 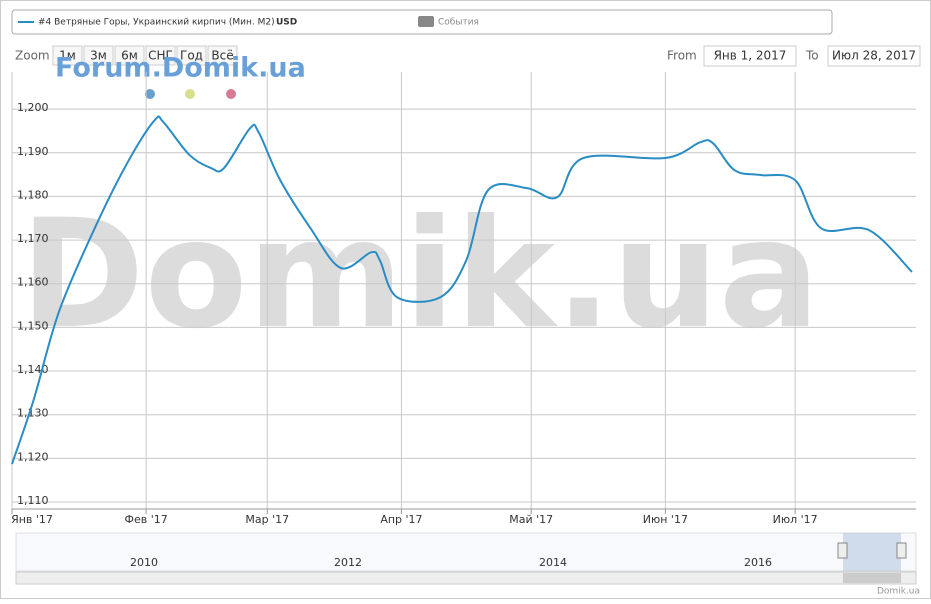 I want to click on from-value: Янв 1, 2017, so click(x=750, y=56).